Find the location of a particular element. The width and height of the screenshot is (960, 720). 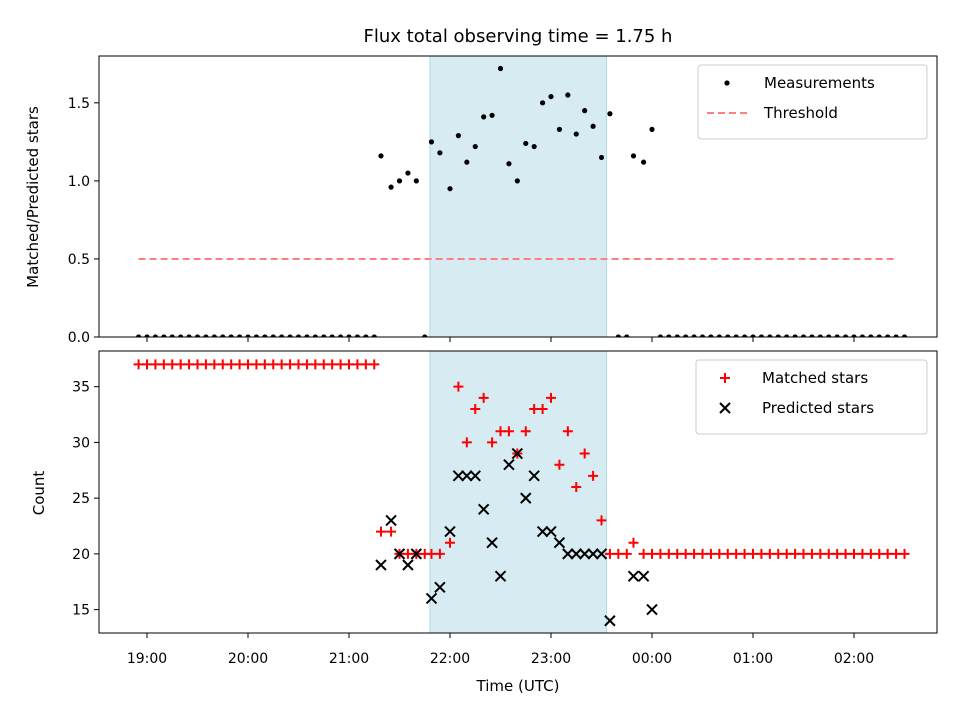

legend-label: Matched stars is located at coordinates (815, 378).